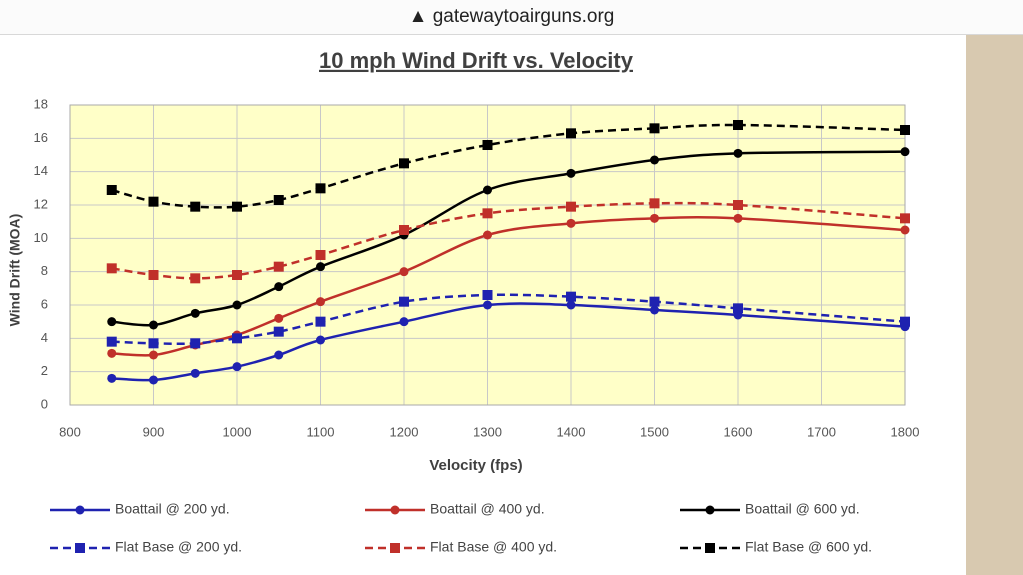 The height and width of the screenshot is (575, 1023). I want to click on x-tick-label: 1200, so click(404, 431).